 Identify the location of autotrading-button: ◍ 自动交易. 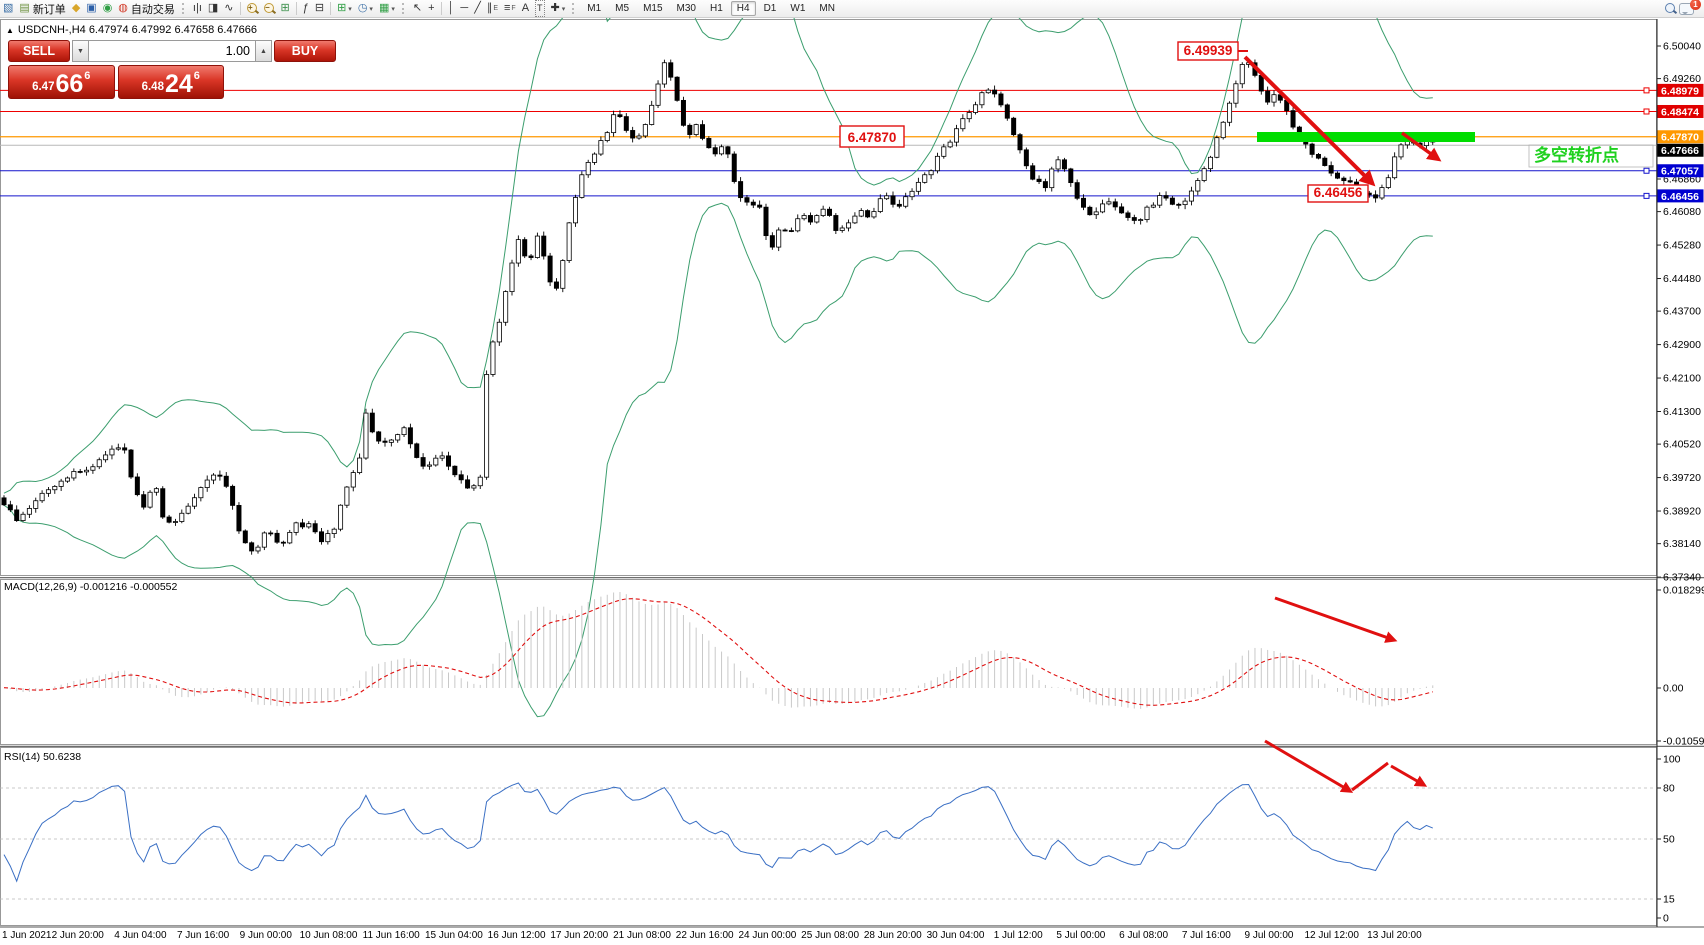
(146, 9).